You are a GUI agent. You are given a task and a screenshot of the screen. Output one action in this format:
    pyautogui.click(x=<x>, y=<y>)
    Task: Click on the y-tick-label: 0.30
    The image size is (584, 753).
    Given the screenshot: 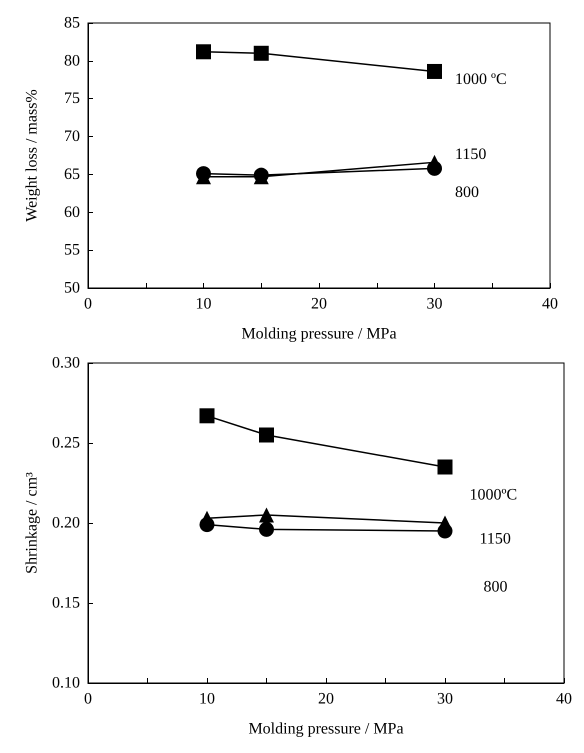 What is the action you would take?
    pyautogui.click(x=66, y=363)
    